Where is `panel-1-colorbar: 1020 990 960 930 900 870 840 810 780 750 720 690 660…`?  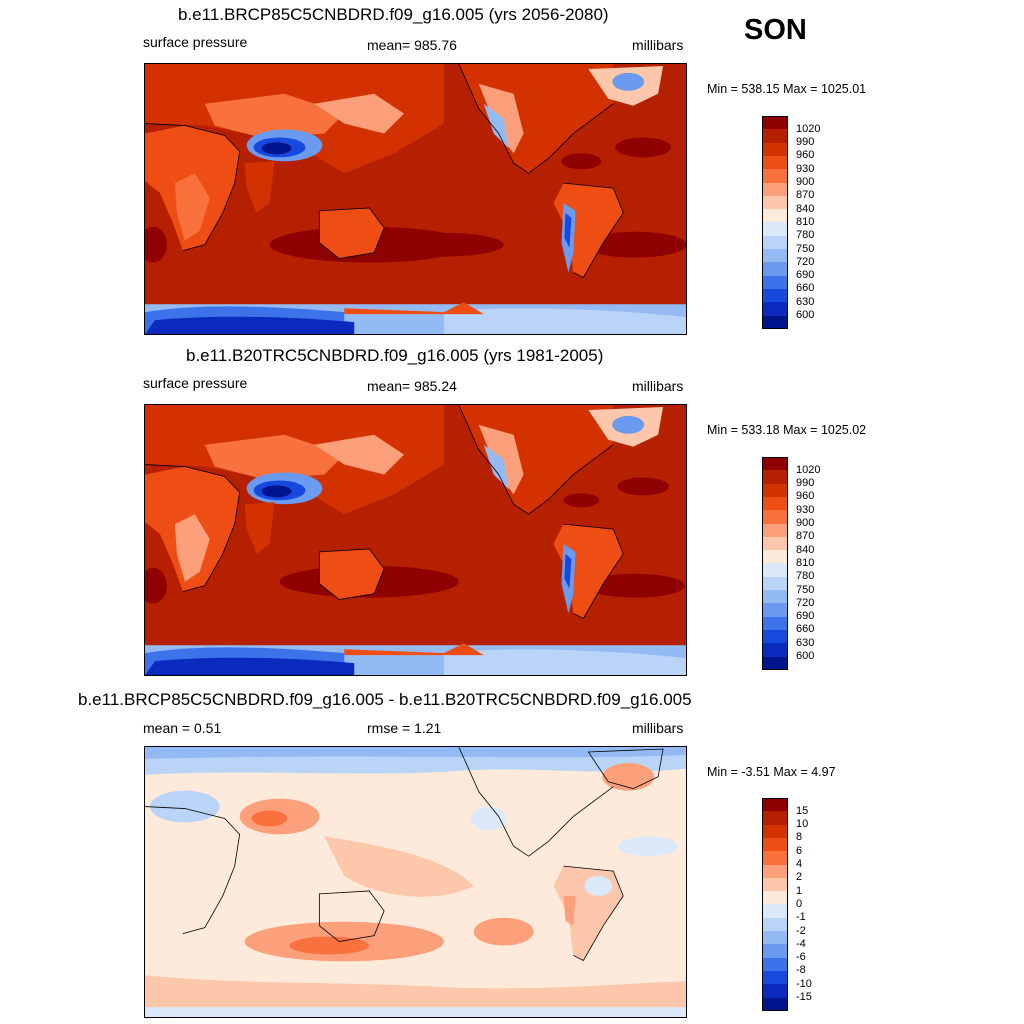
panel-1-colorbar: 1020 990 960 930 900 870 840 810 780 750 720 690 660… is located at coordinates (791, 223).